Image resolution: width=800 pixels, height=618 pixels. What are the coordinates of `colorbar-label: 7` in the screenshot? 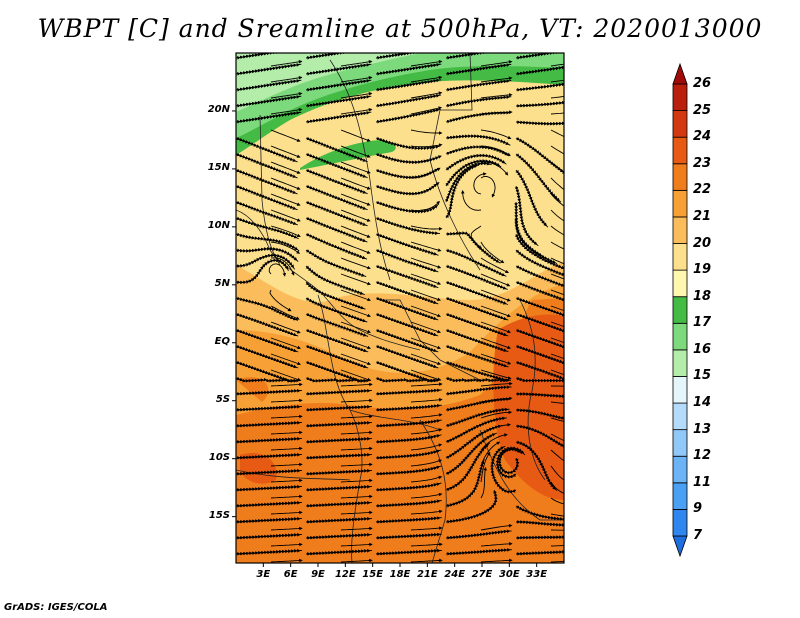 It's located at (698, 535).